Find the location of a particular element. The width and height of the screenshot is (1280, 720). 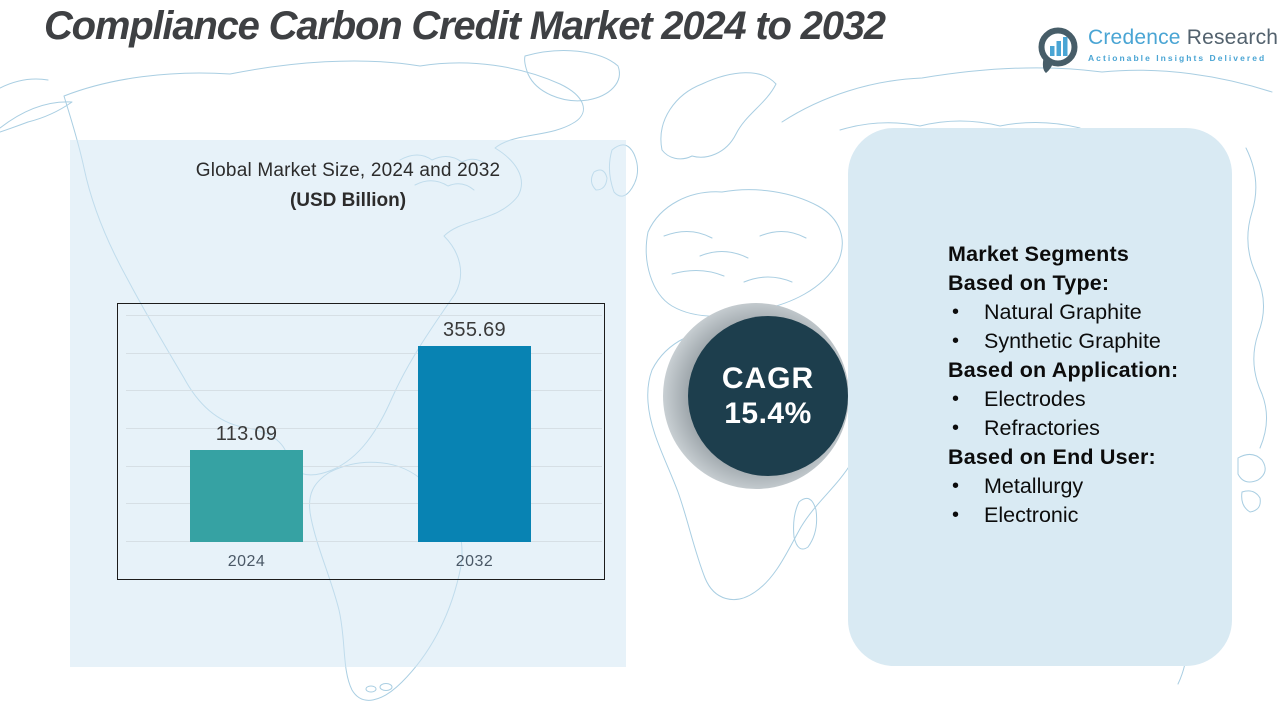

bar-2024 is located at coordinates (246, 496).